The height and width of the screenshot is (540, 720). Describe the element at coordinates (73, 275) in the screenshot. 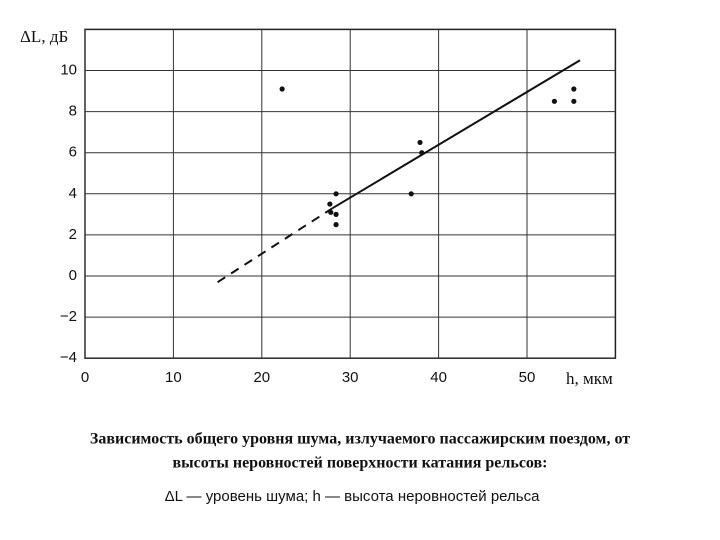

I see `y-tick-label: 0` at that location.